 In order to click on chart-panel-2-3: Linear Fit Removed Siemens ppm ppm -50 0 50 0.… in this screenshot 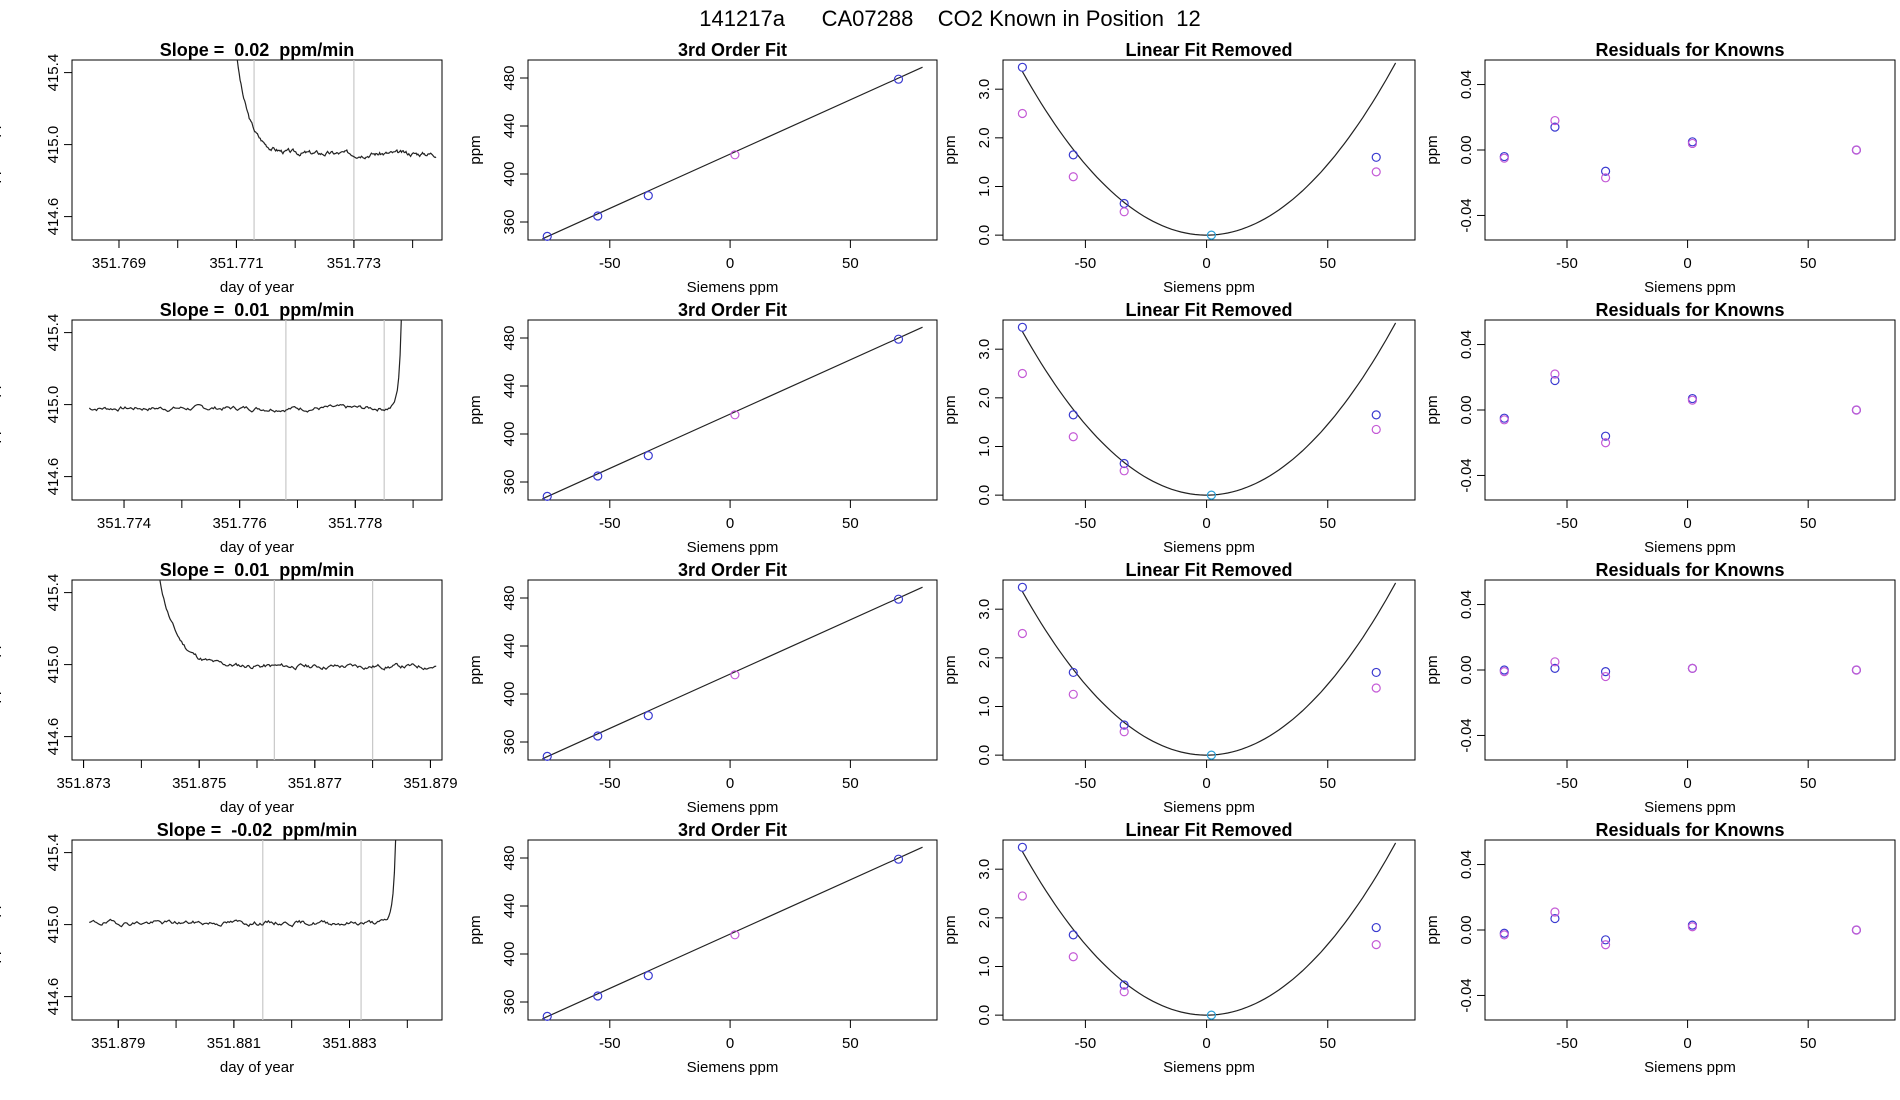, I will do `click(1179, 428)`.